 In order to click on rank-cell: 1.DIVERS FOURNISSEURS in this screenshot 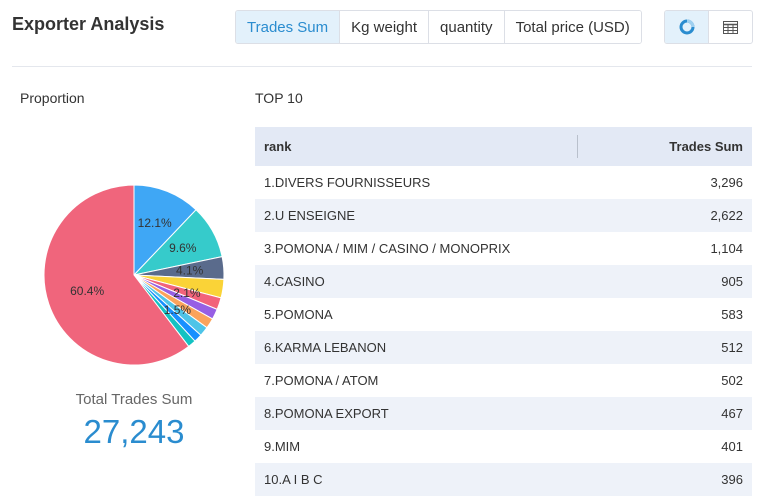, I will do `click(347, 182)`.